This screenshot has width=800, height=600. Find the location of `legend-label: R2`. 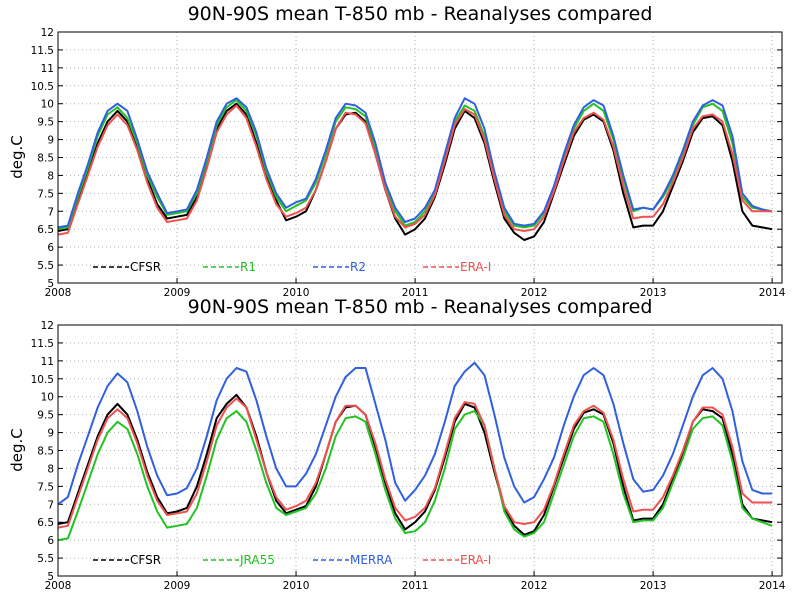

legend-label: R2 is located at coordinates (358, 267).